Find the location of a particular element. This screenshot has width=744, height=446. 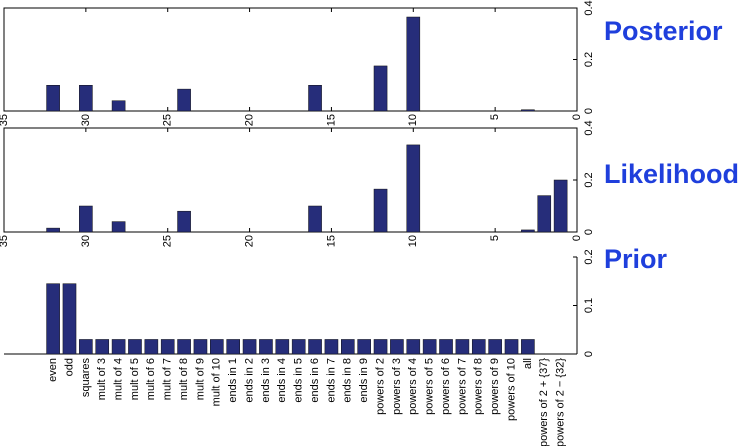

x-tick-label: 20 is located at coordinates (249, 120).